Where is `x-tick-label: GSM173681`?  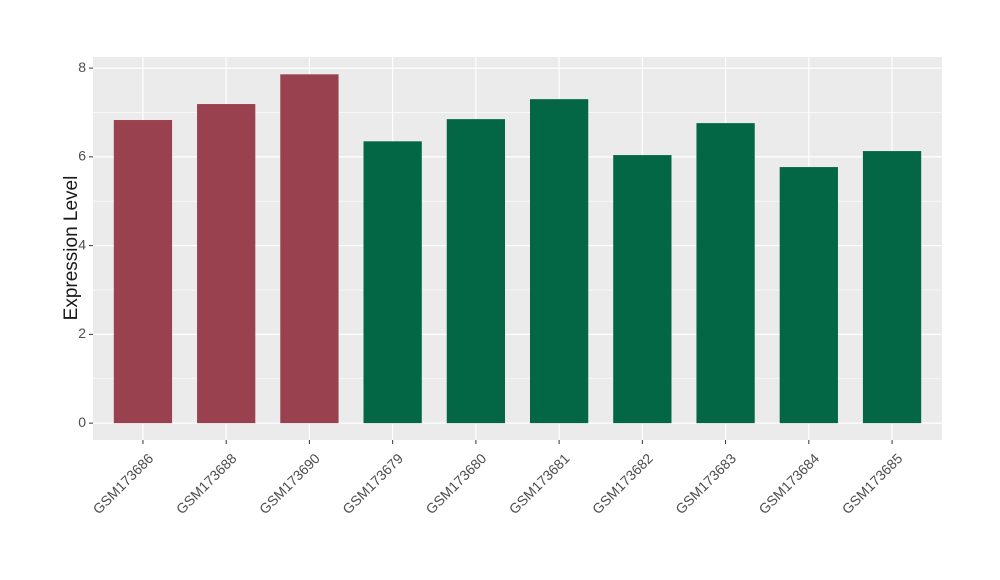
x-tick-label: GSM173681 is located at coordinates (539, 483).